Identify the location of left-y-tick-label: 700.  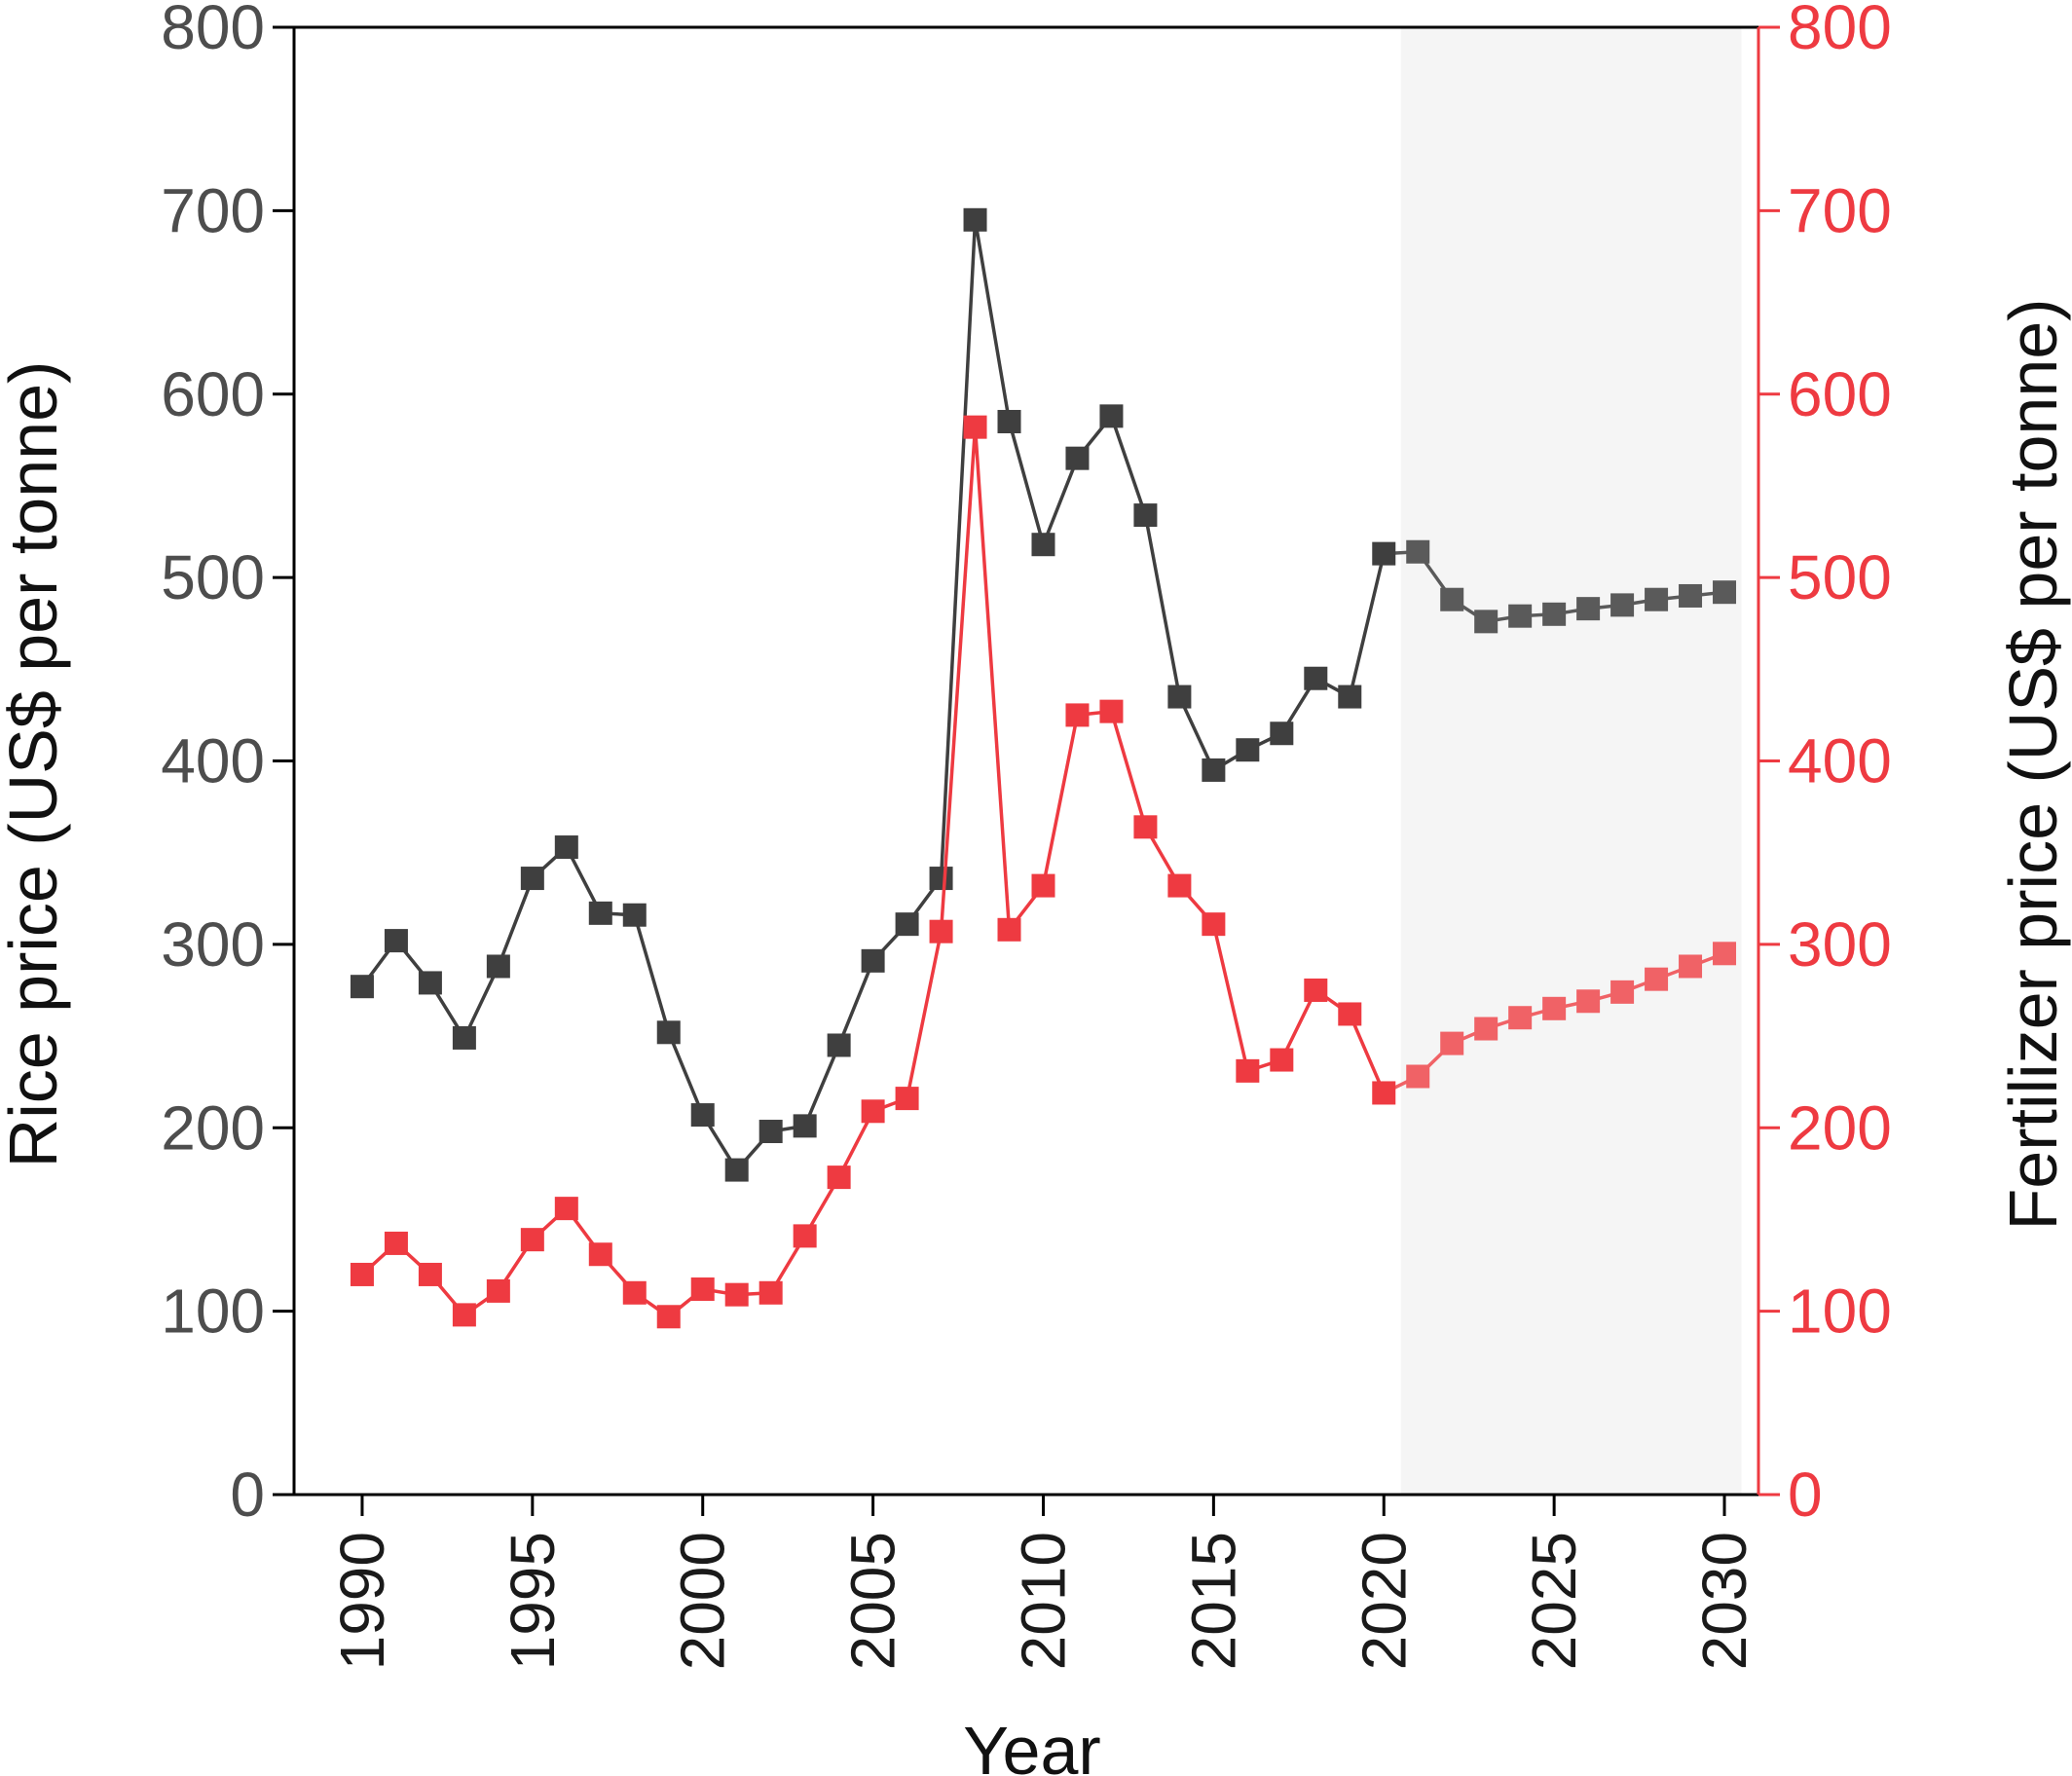
(213, 210).